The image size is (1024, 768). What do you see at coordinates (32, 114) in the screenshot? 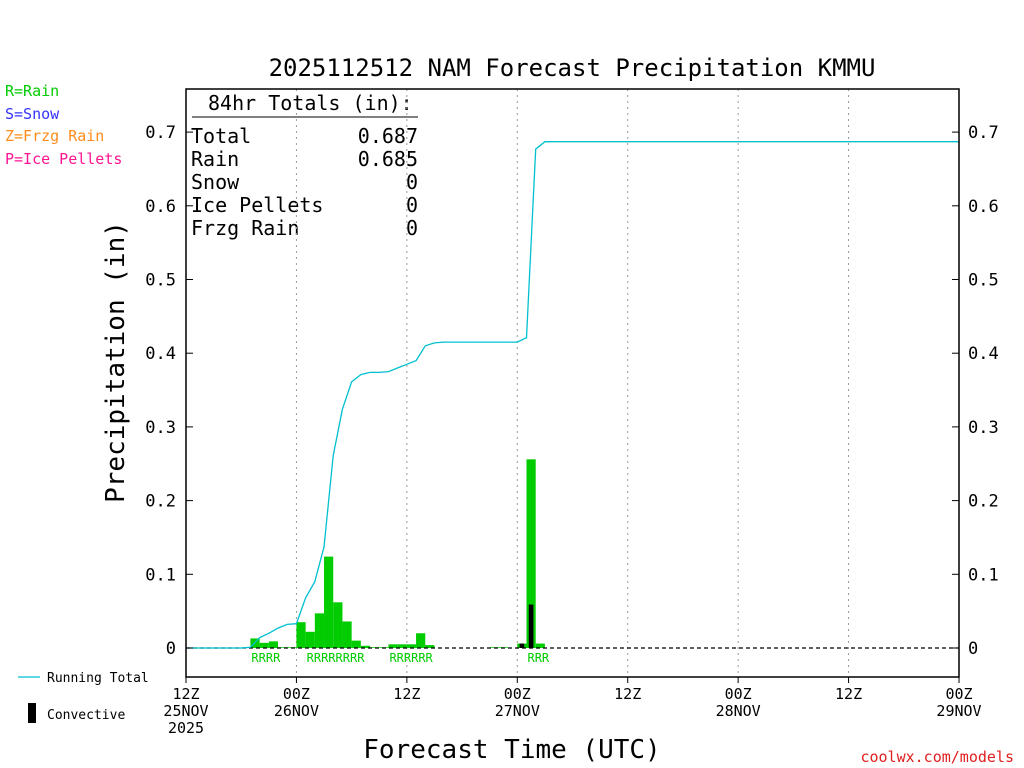
I see `legend-snow: S=Snow` at bounding box center [32, 114].